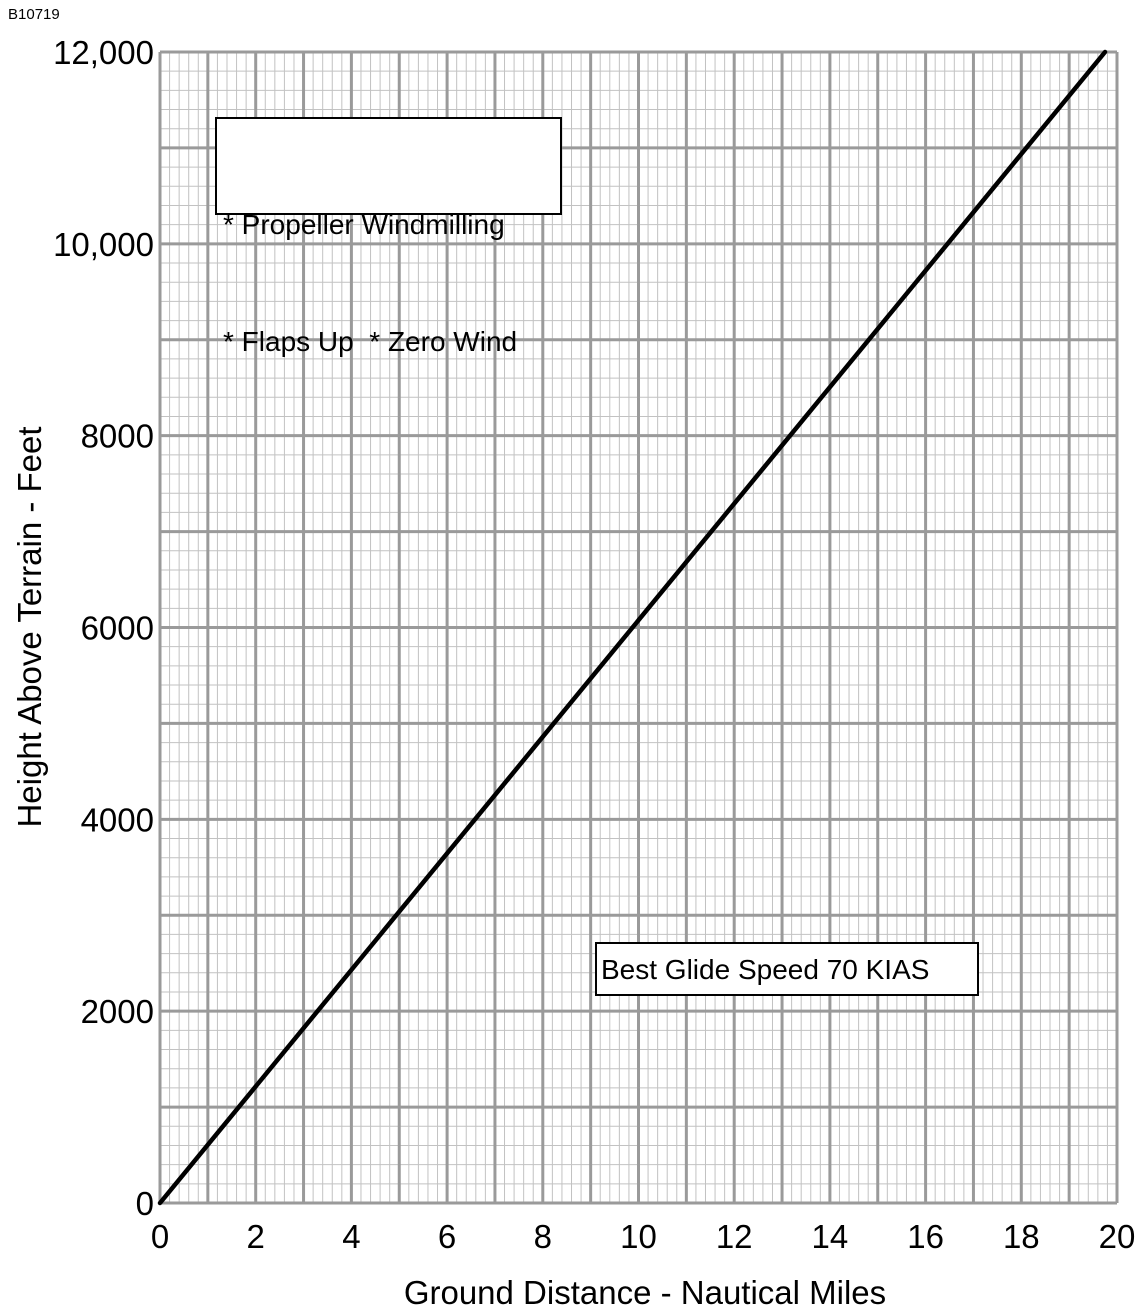  What do you see at coordinates (543, 1236) in the screenshot?
I see `x-tick-label: 8` at bounding box center [543, 1236].